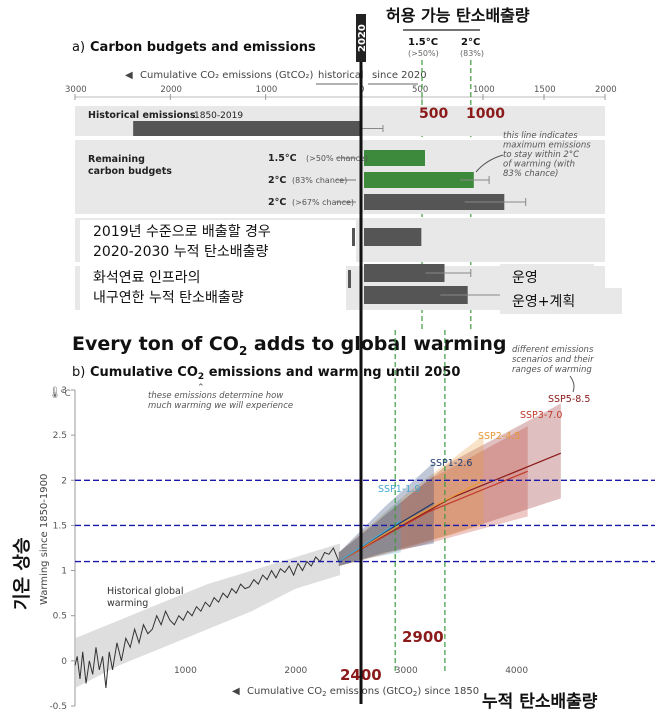 The image size is (658, 715). What do you see at coordinates (423, 42) in the screenshot?
I see `limit-15-label: 1.5°C` at bounding box center [423, 42].